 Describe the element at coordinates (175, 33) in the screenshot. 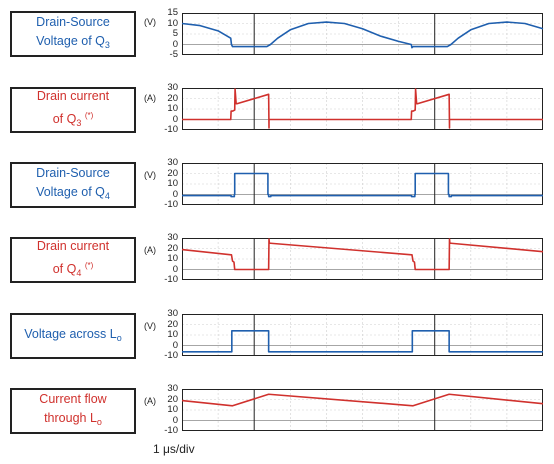

I see `tick-label: 5` at that location.